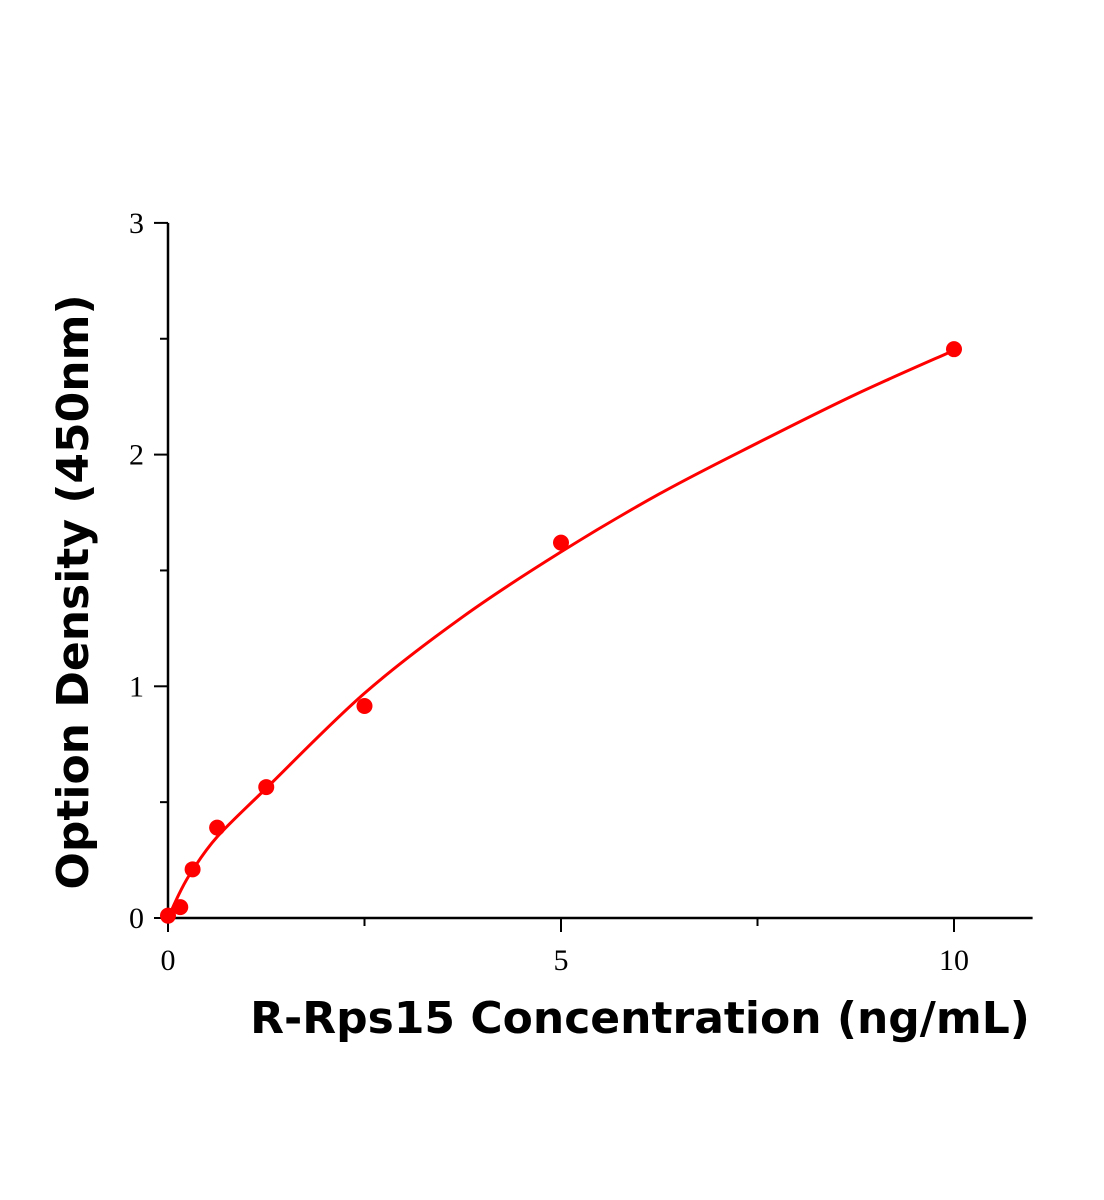 The height and width of the screenshot is (1200, 1104). I want to click on y-axis-label: Option Density (450nm), so click(73, 591).